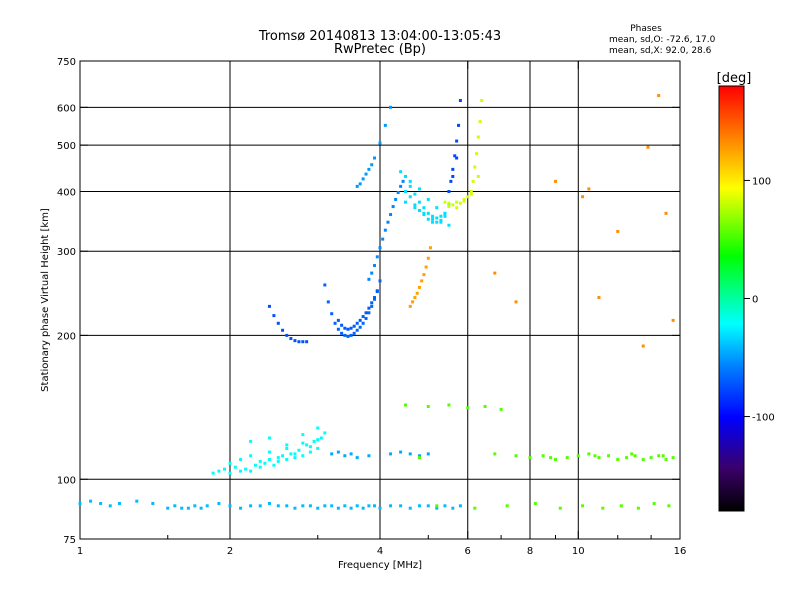 Image resolution: width=800 pixels, height=600 pixels. What do you see at coordinates (66, 336) in the screenshot?
I see `y-tick-label: 200` at bounding box center [66, 336].